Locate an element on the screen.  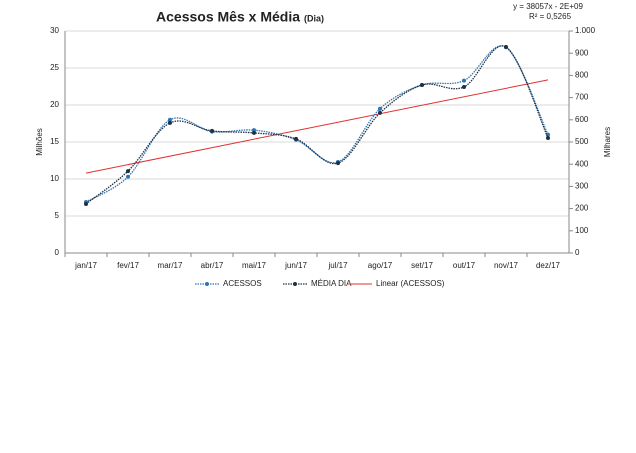
y2-tick-label: 300 is located at coordinates (582, 186).